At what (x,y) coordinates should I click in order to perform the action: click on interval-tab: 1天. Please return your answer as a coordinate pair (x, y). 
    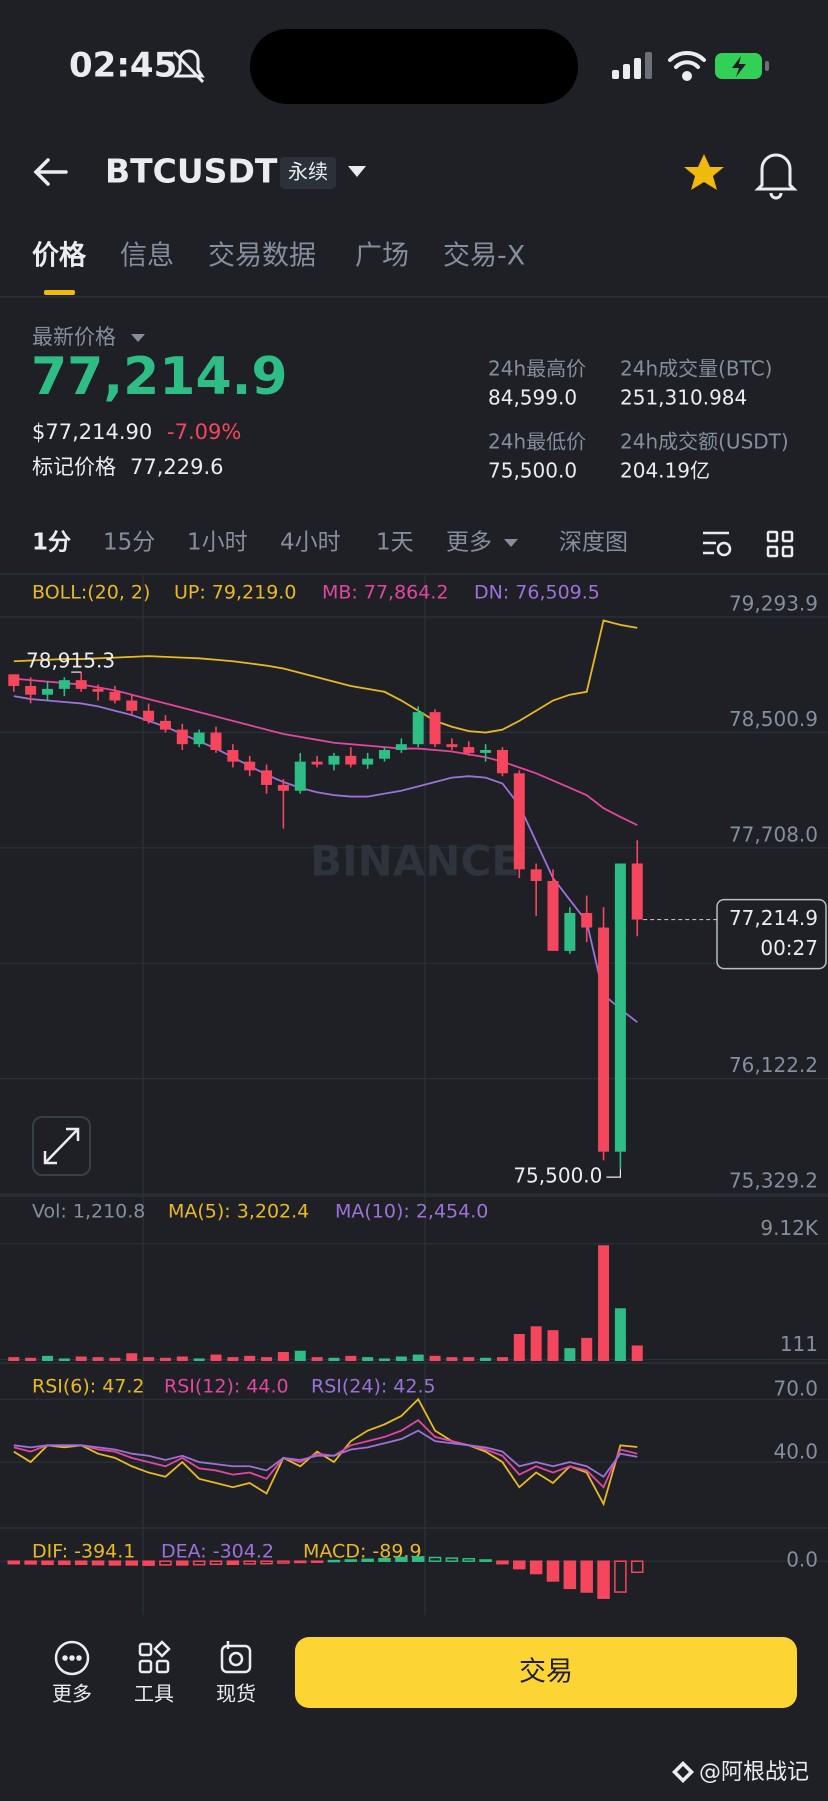
    Looking at the image, I should click on (395, 543).